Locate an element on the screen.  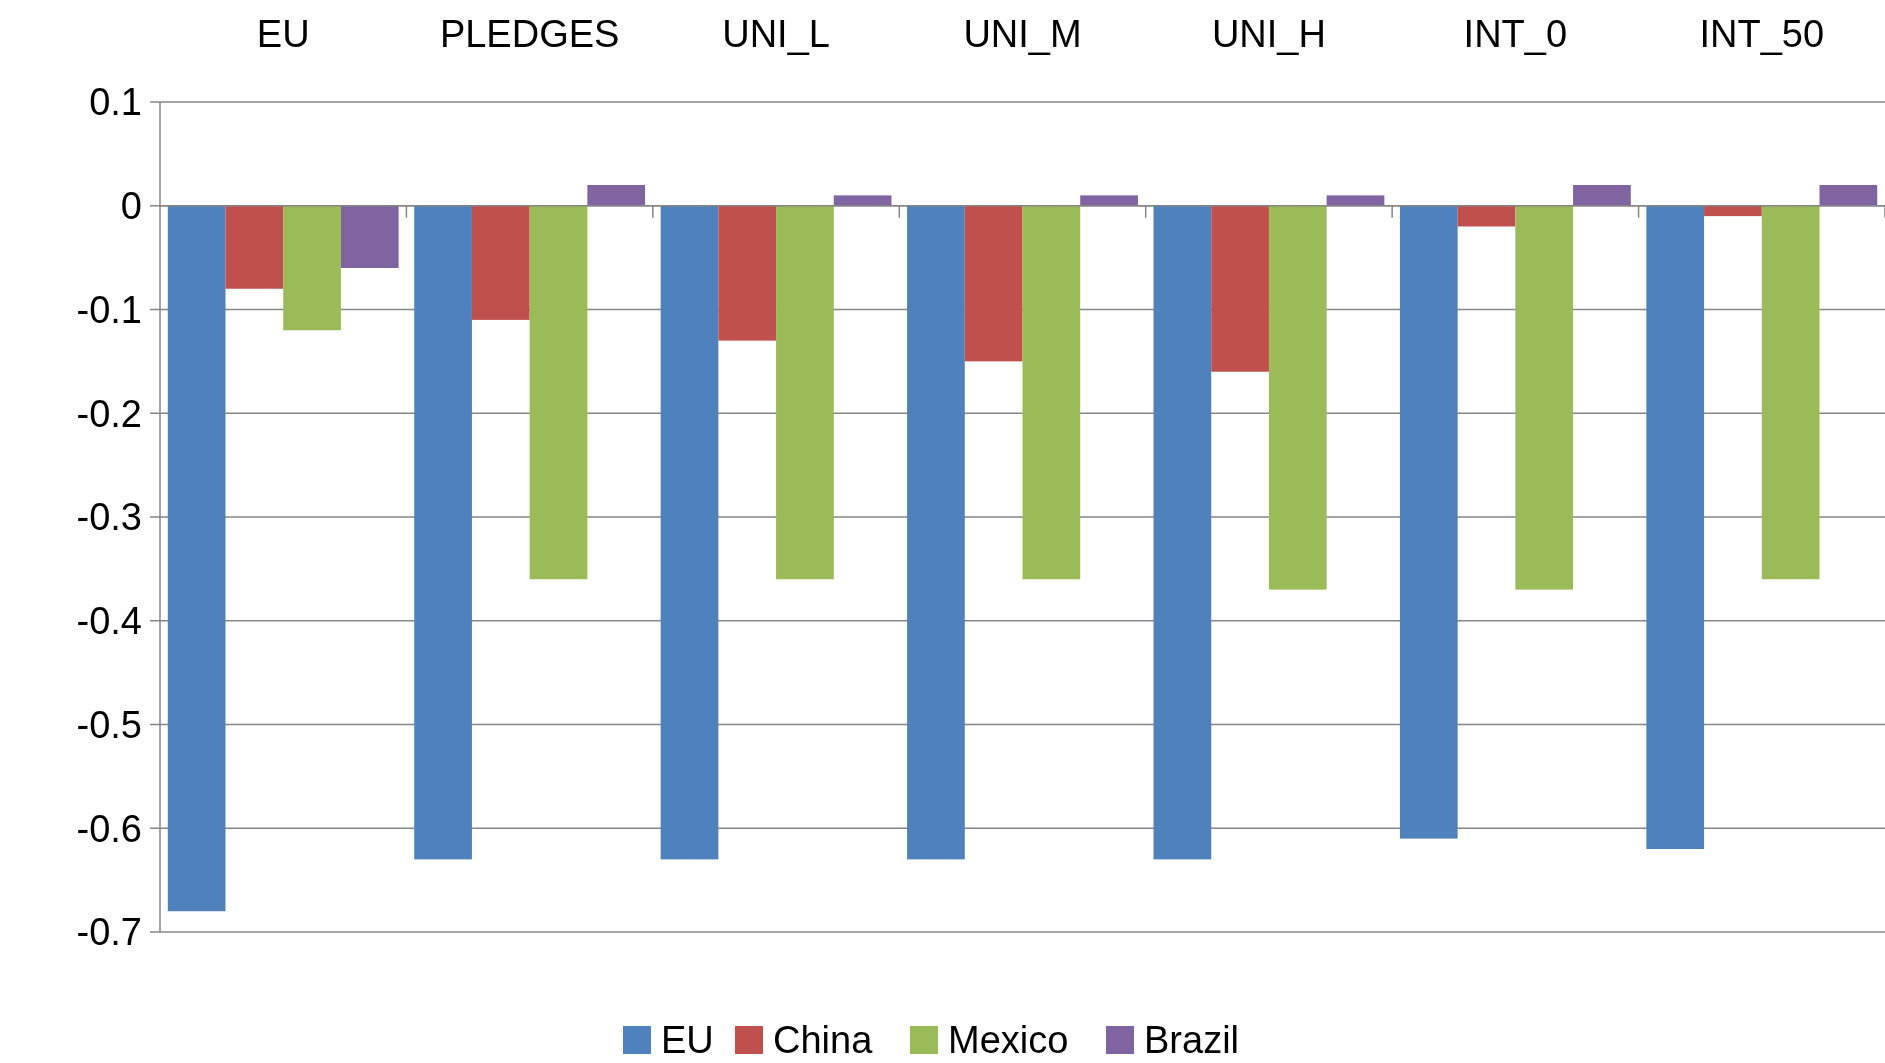
y-tick-label: -0.5 is located at coordinates (109, 724).